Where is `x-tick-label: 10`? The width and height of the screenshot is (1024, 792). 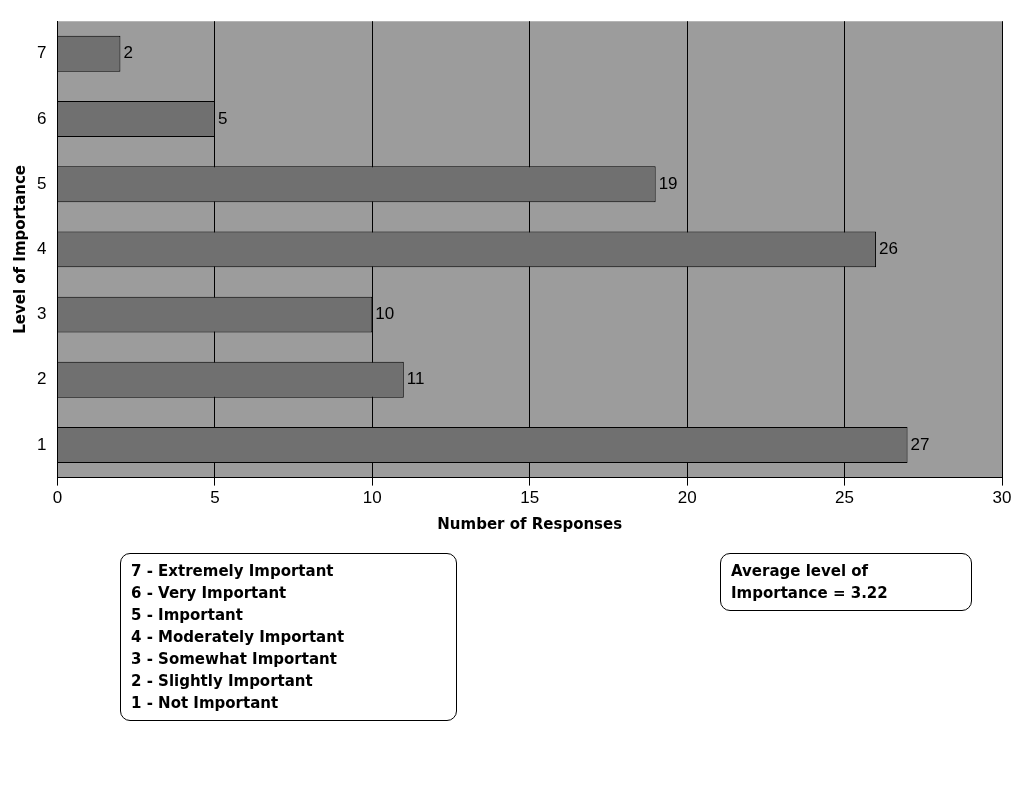 x-tick-label: 10 is located at coordinates (372, 498).